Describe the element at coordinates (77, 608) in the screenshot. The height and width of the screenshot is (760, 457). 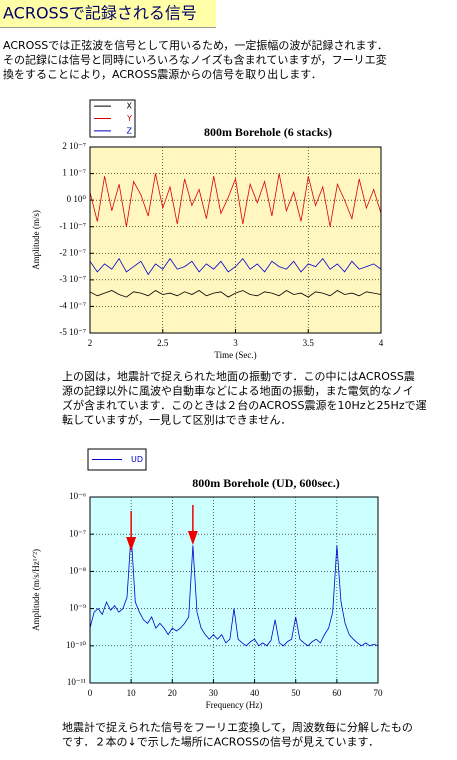
I see `y-tick-label: 10⁻⁹` at that location.